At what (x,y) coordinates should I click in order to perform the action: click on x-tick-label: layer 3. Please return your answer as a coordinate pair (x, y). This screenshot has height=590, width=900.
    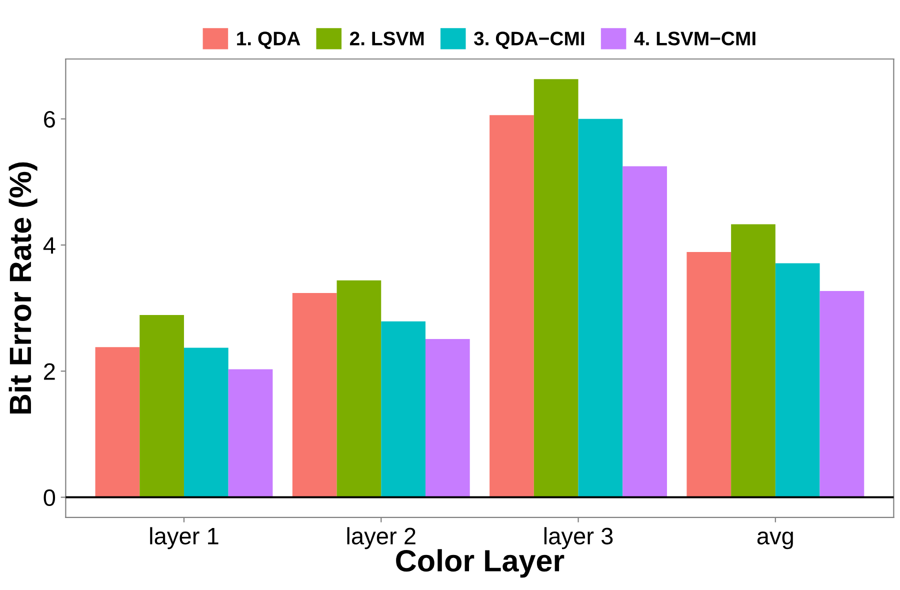
    Looking at the image, I should click on (578, 538).